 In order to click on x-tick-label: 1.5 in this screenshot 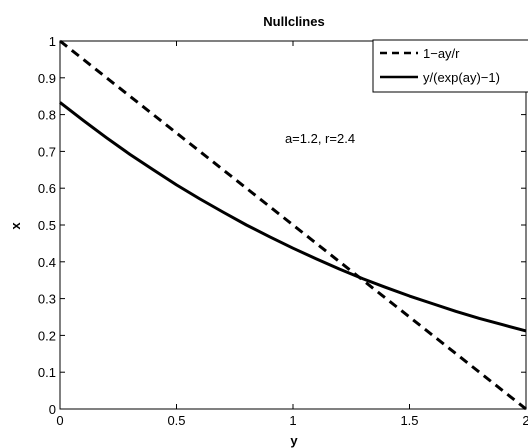, I will do `click(409, 420)`.